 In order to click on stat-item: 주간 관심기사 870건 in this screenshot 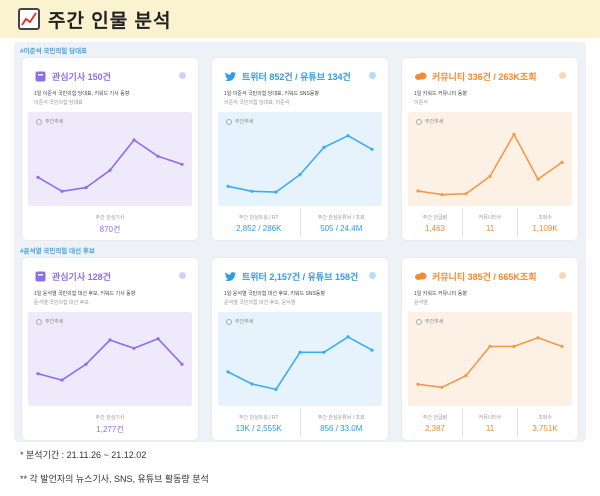, I will do `click(110, 223)`.